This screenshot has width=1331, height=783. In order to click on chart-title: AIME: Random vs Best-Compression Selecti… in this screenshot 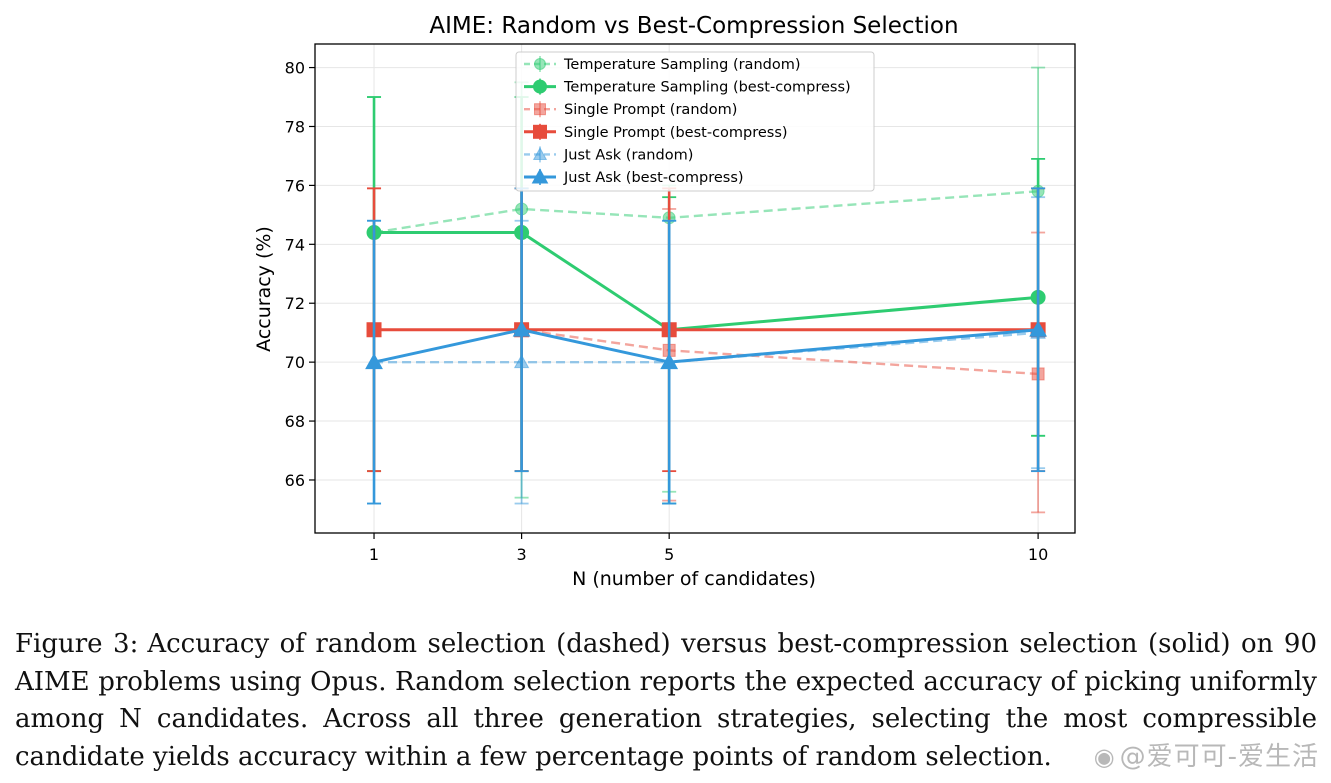, I will do `click(693, 26)`.